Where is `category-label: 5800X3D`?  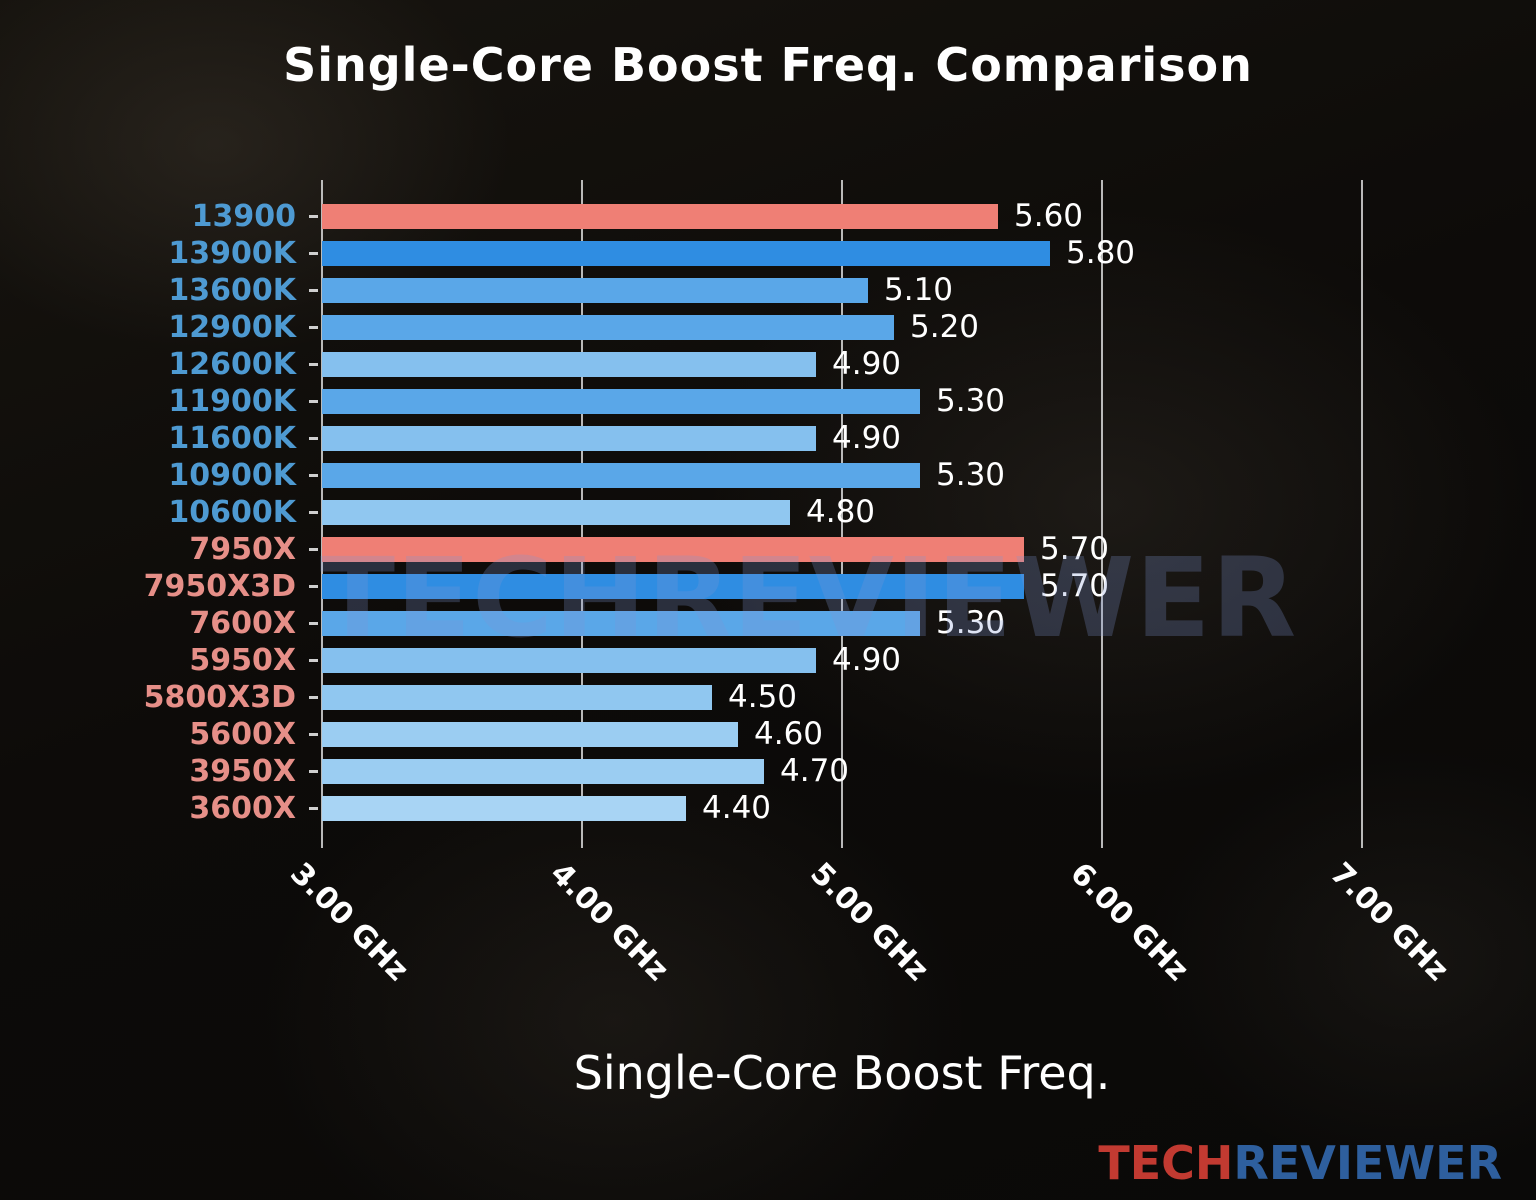
category-label: 5800X3D is located at coordinates (219, 697).